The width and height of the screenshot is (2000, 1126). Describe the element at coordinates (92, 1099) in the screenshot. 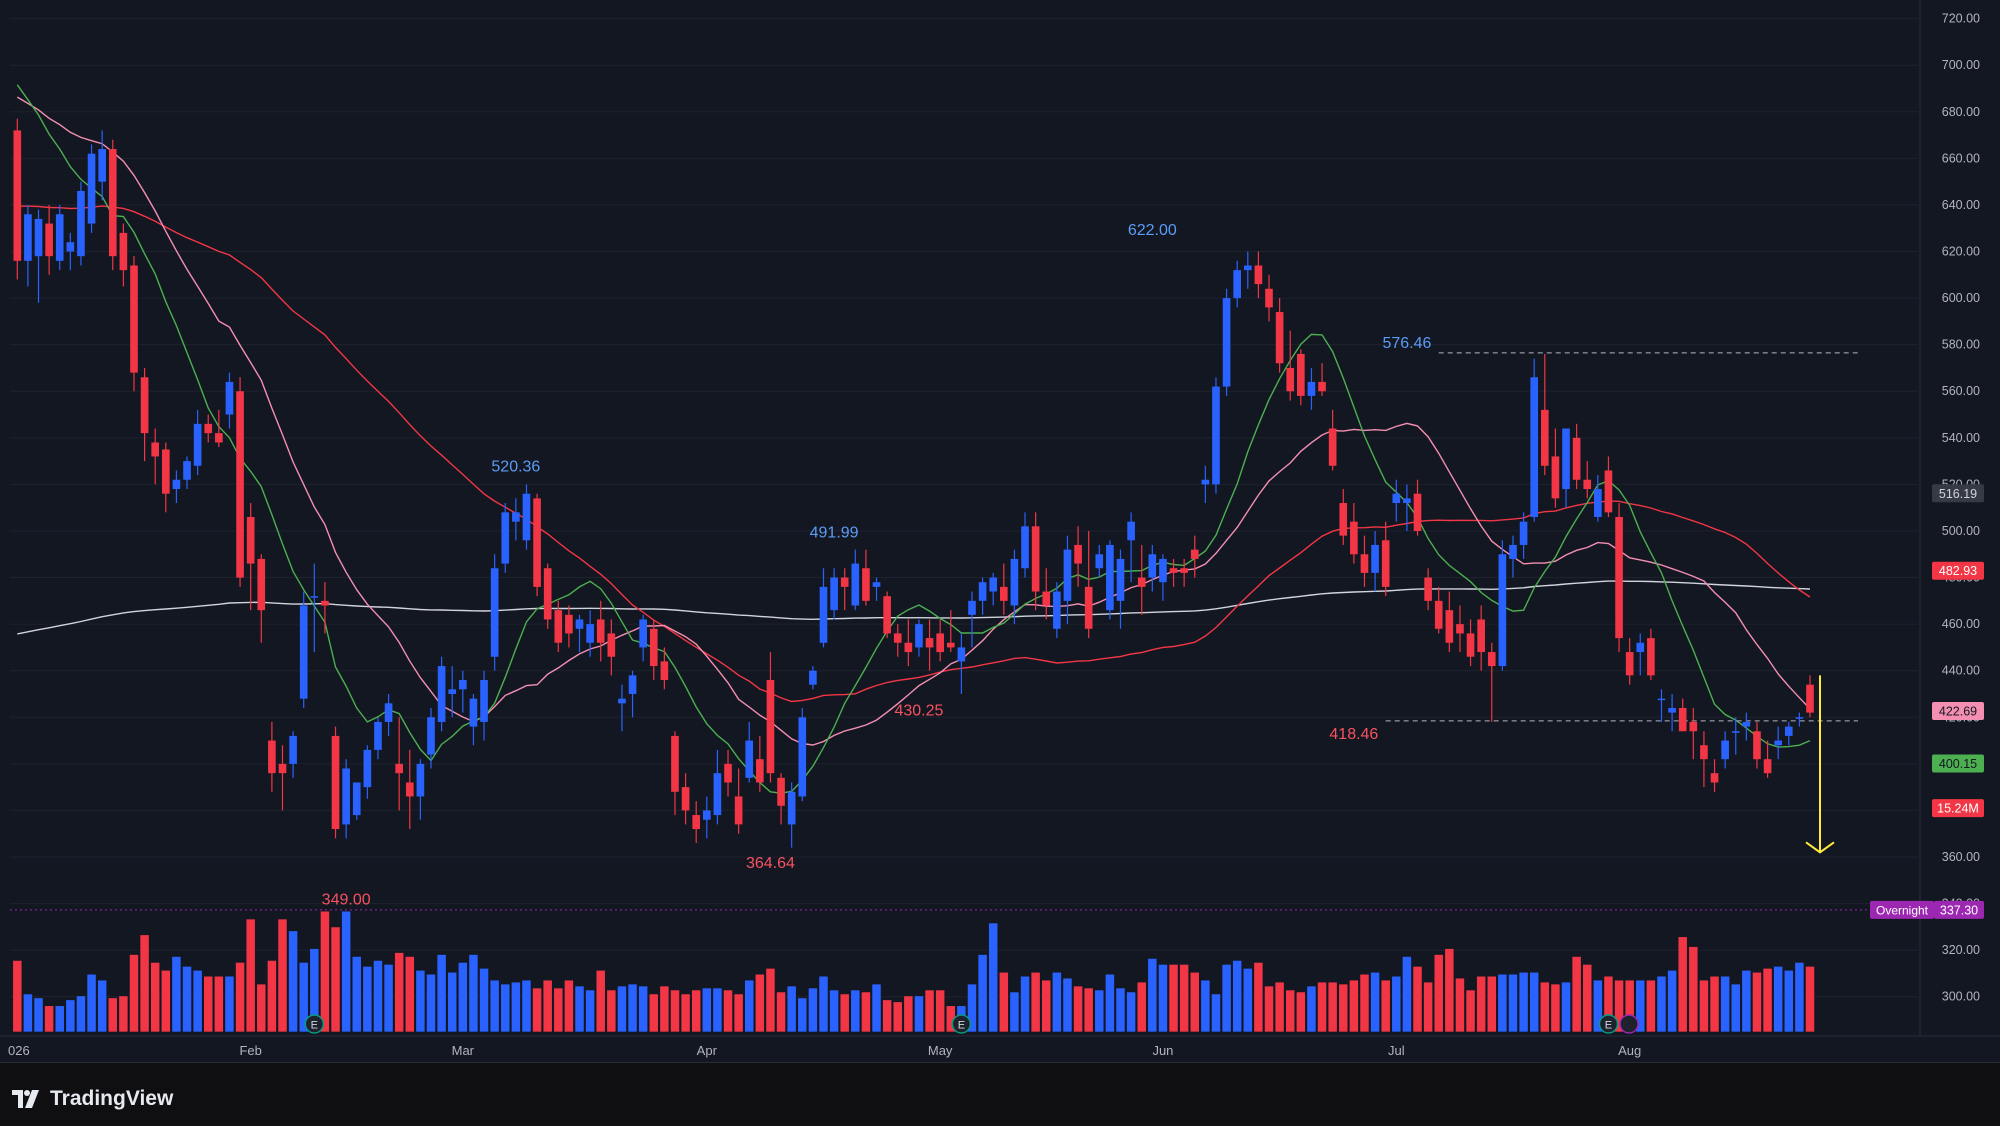

I see `tradingview-logo: TradingView` at that location.